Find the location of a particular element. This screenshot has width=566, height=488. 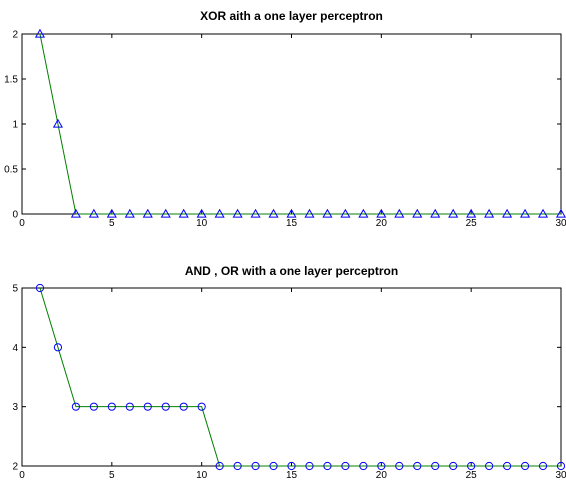

y-tick-label: 1.5 is located at coordinates (11, 80).